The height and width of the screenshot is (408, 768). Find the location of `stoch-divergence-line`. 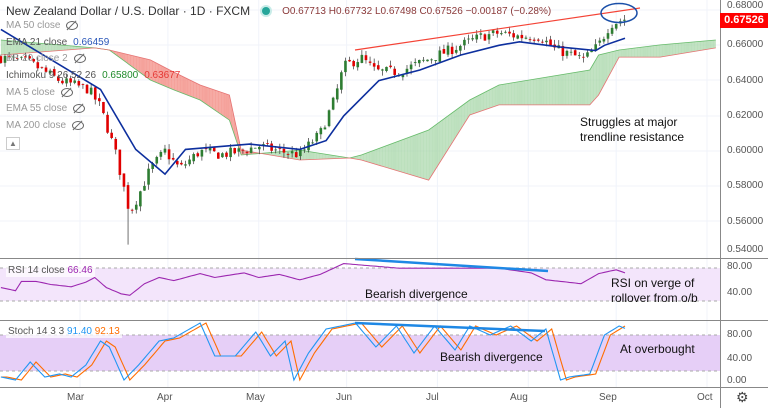

stoch-divergence-line is located at coordinates (450, 327).